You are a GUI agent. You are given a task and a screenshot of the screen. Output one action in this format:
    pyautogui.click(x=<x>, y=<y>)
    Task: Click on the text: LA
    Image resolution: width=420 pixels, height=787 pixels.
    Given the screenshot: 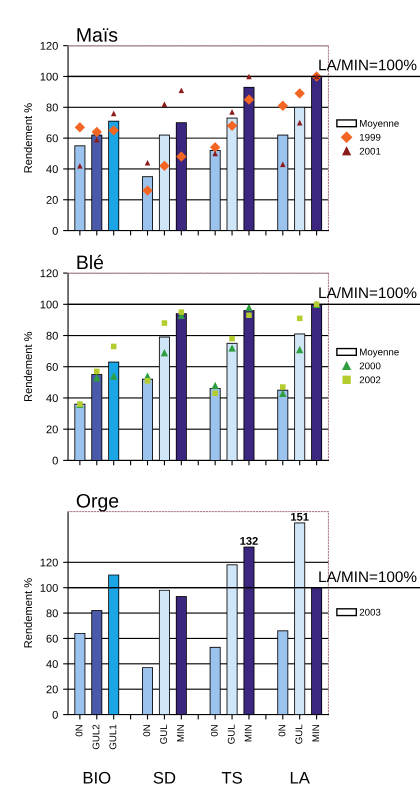 What is the action you would take?
    pyautogui.click(x=300, y=778)
    